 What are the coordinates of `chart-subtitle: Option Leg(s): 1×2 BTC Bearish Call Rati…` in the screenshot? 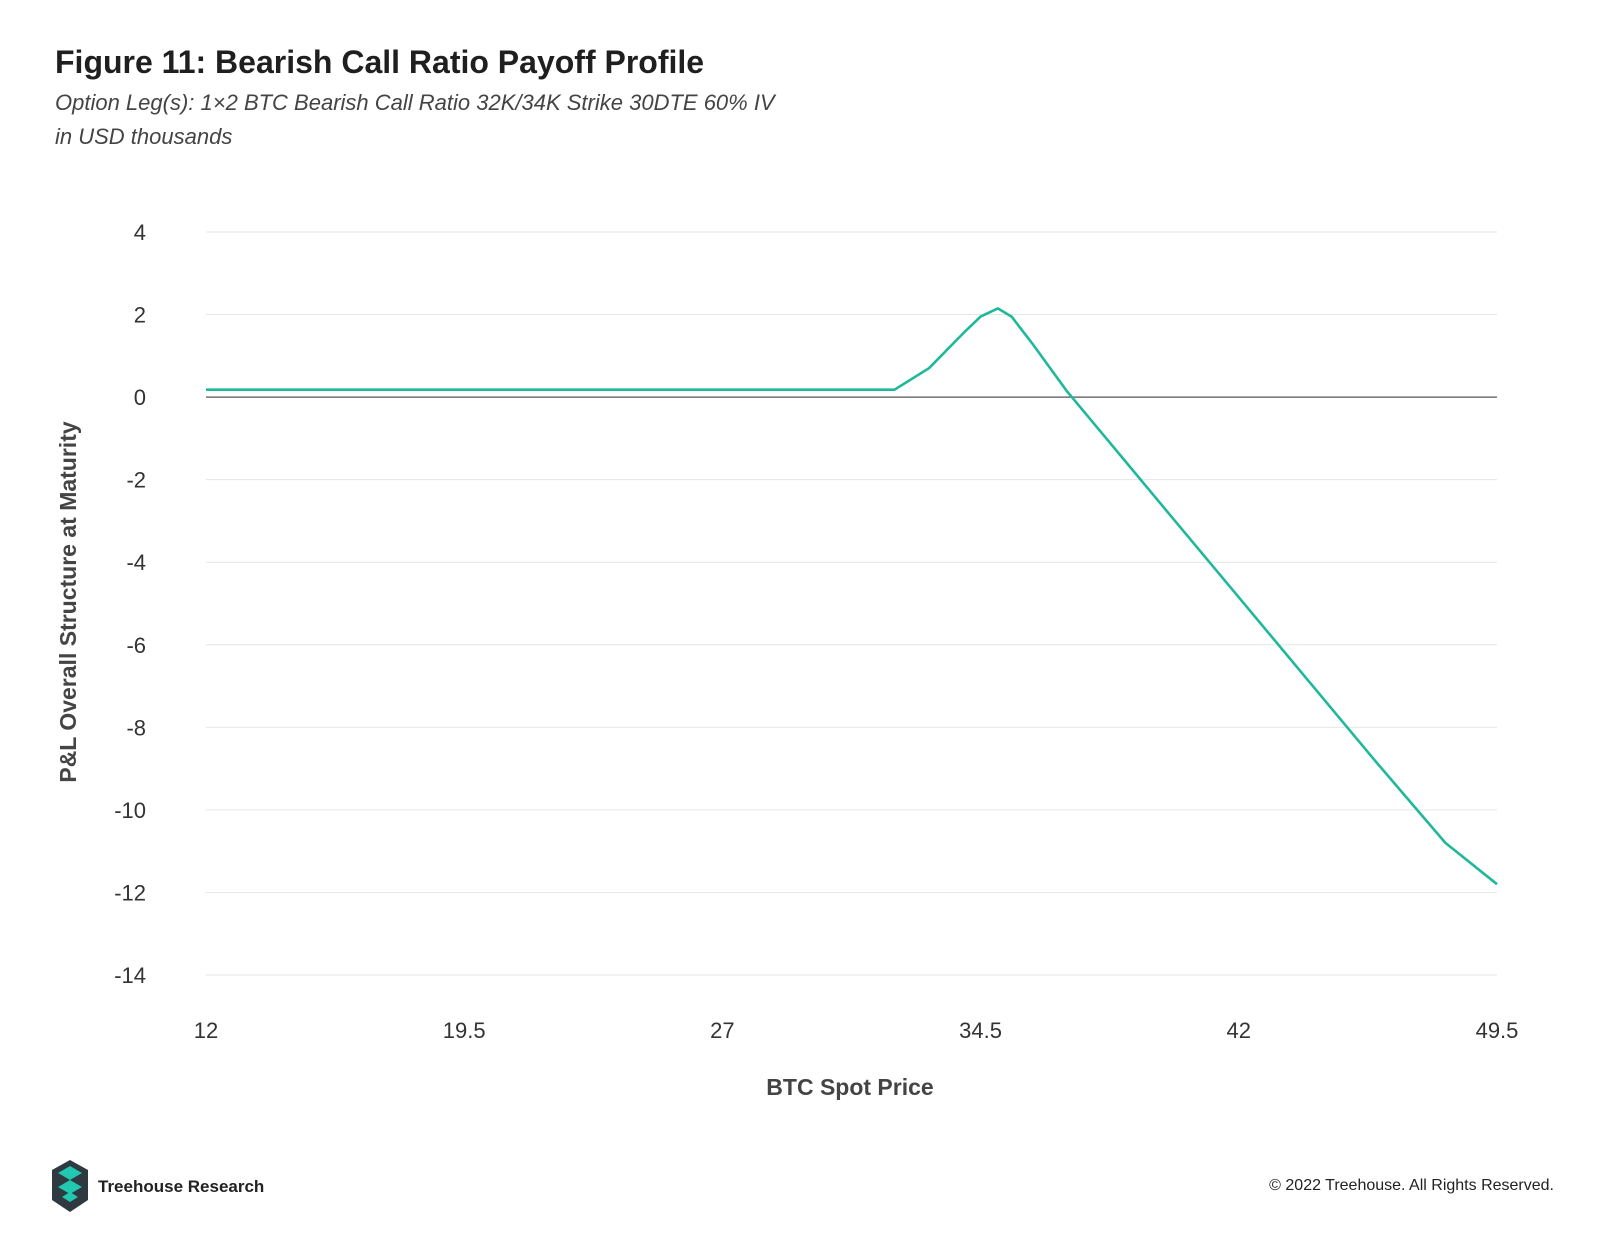 It's located at (415, 102).